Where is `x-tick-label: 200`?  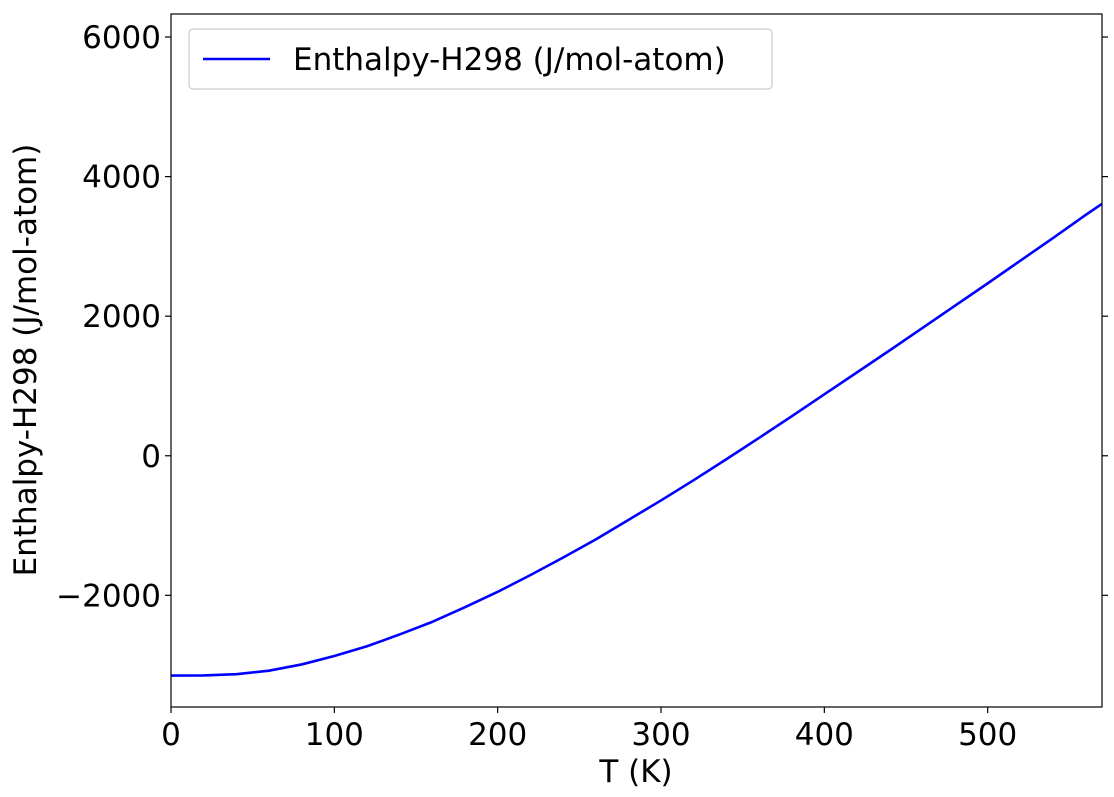 x-tick-label: 200 is located at coordinates (497, 735).